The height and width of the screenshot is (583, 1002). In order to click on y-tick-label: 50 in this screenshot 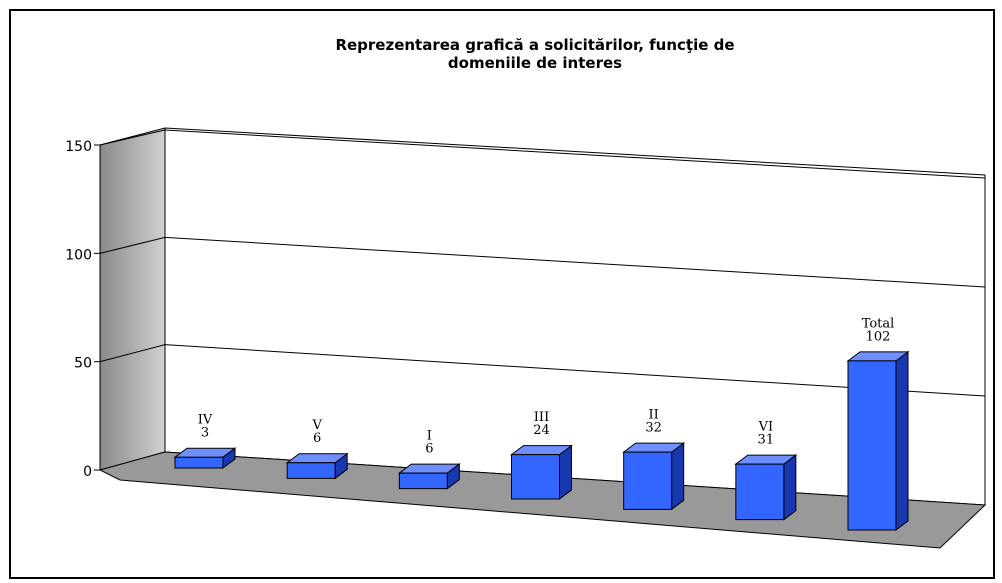, I will do `click(83, 364)`.